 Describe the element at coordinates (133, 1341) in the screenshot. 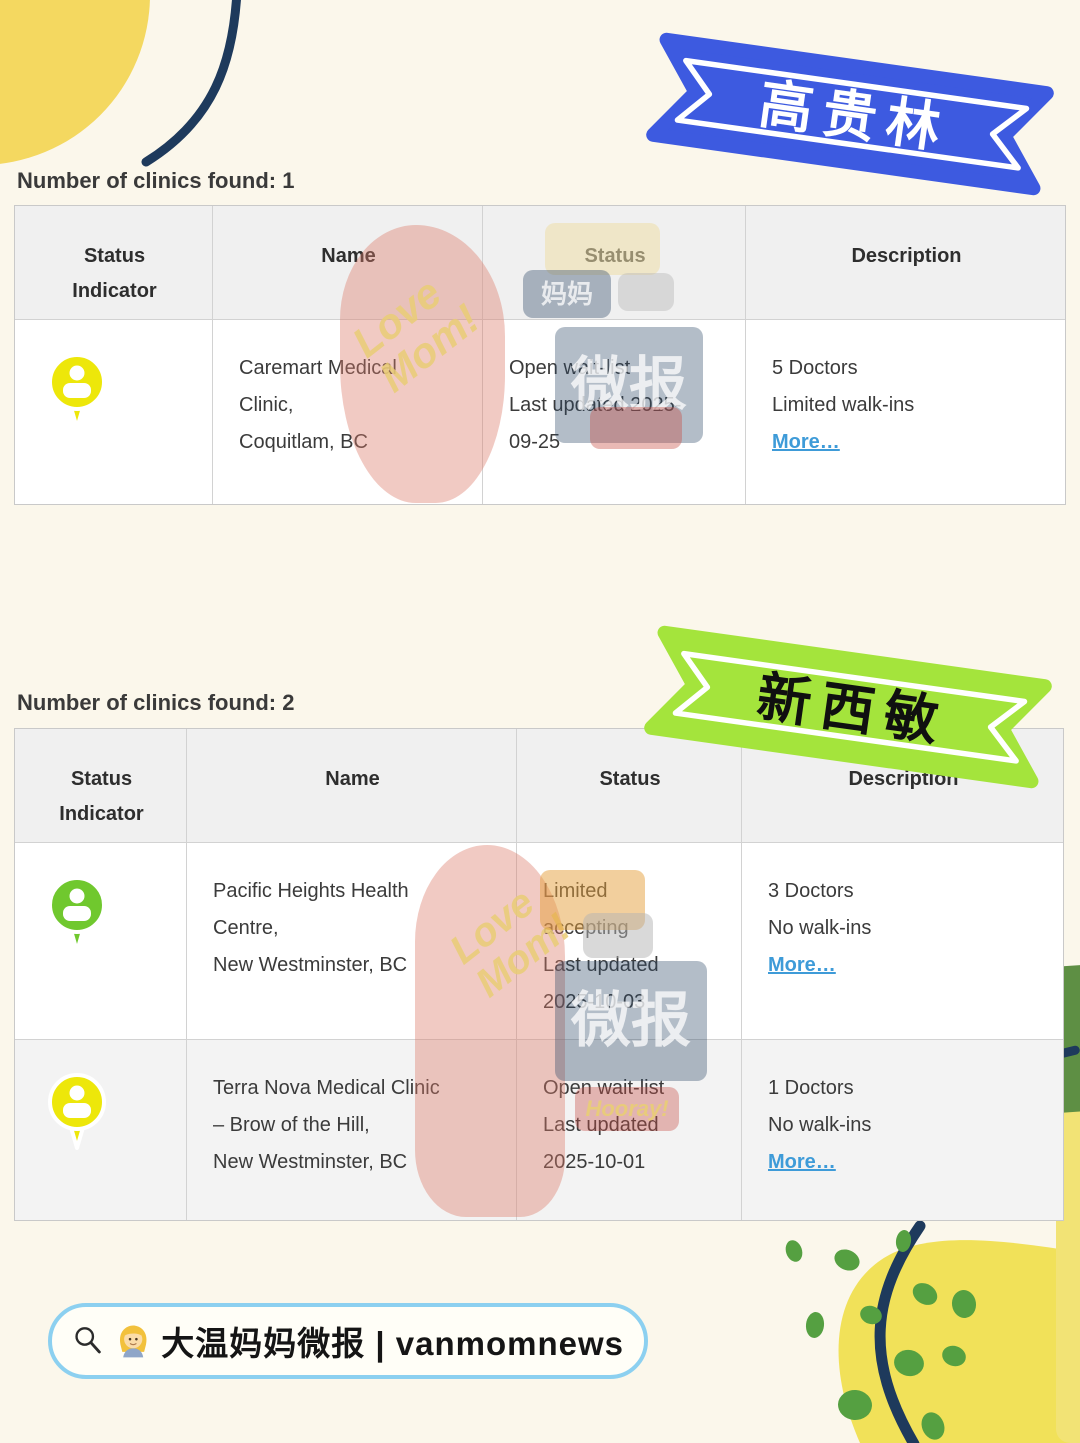

I see `woman-emoji-icon` at that location.